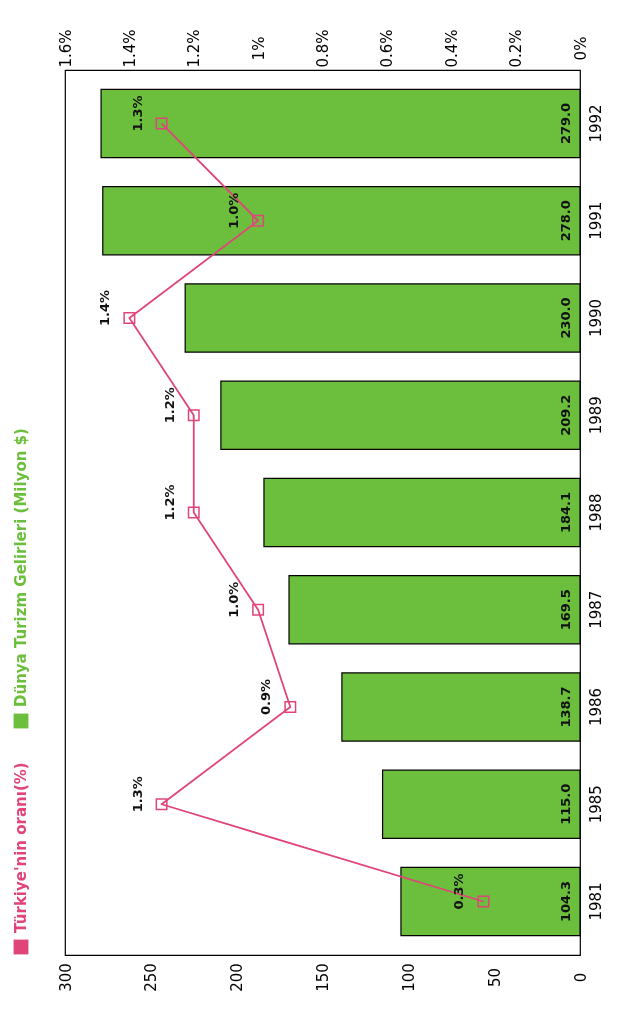  What do you see at coordinates (595, 415) in the screenshot?
I see `y-tick-label: 1989` at bounding box center [595, 415].